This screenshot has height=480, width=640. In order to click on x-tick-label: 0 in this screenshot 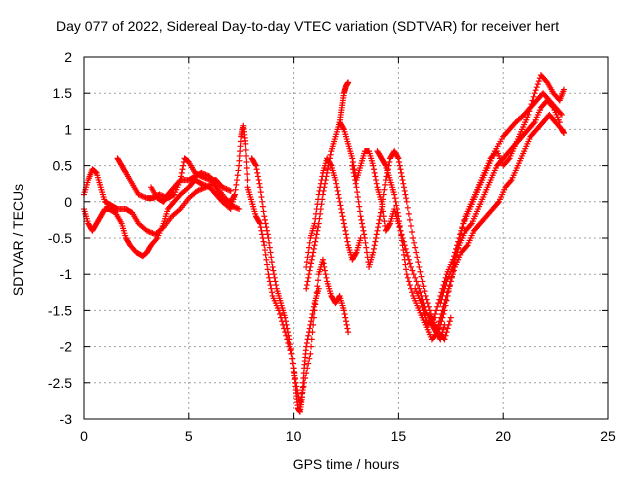, I will do `click(84, 436)`.